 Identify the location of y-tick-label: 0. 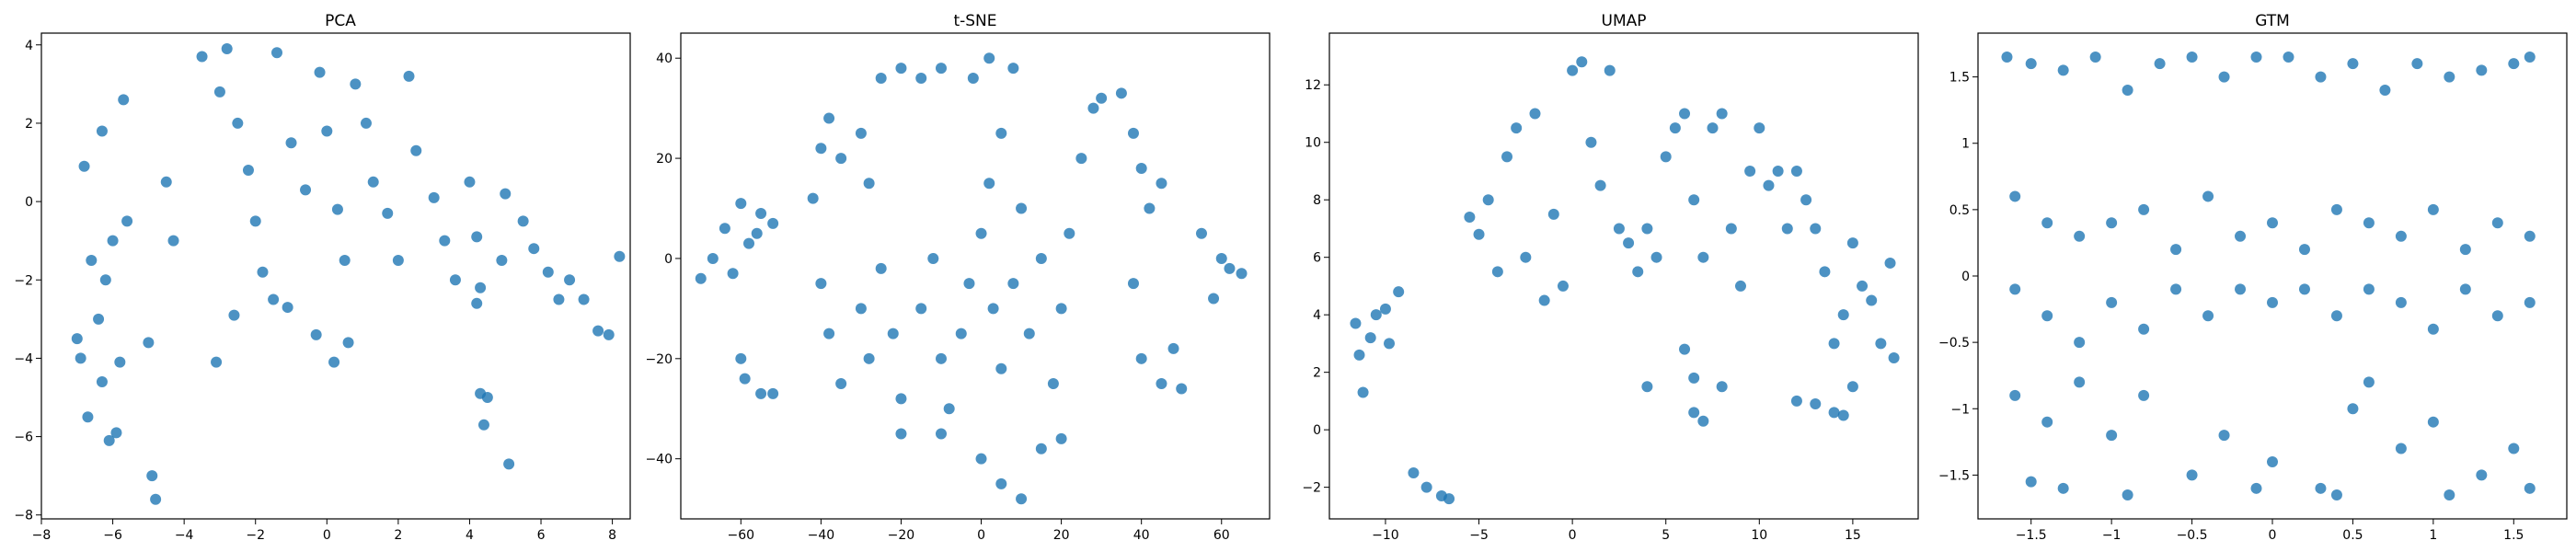
(668, 259).